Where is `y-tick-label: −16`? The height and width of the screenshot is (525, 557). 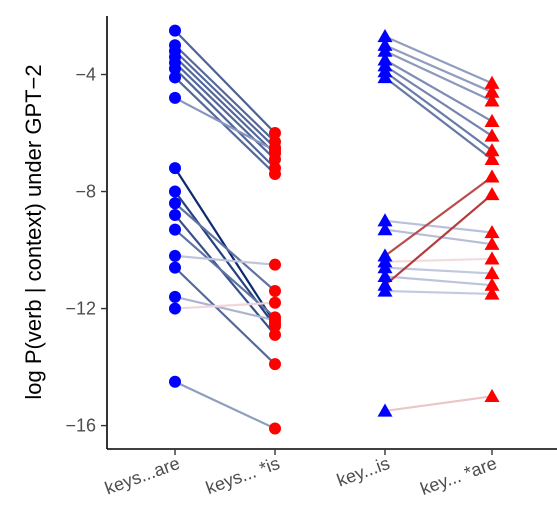 y-tick-label: −16 is located at coordinates (80, 426).